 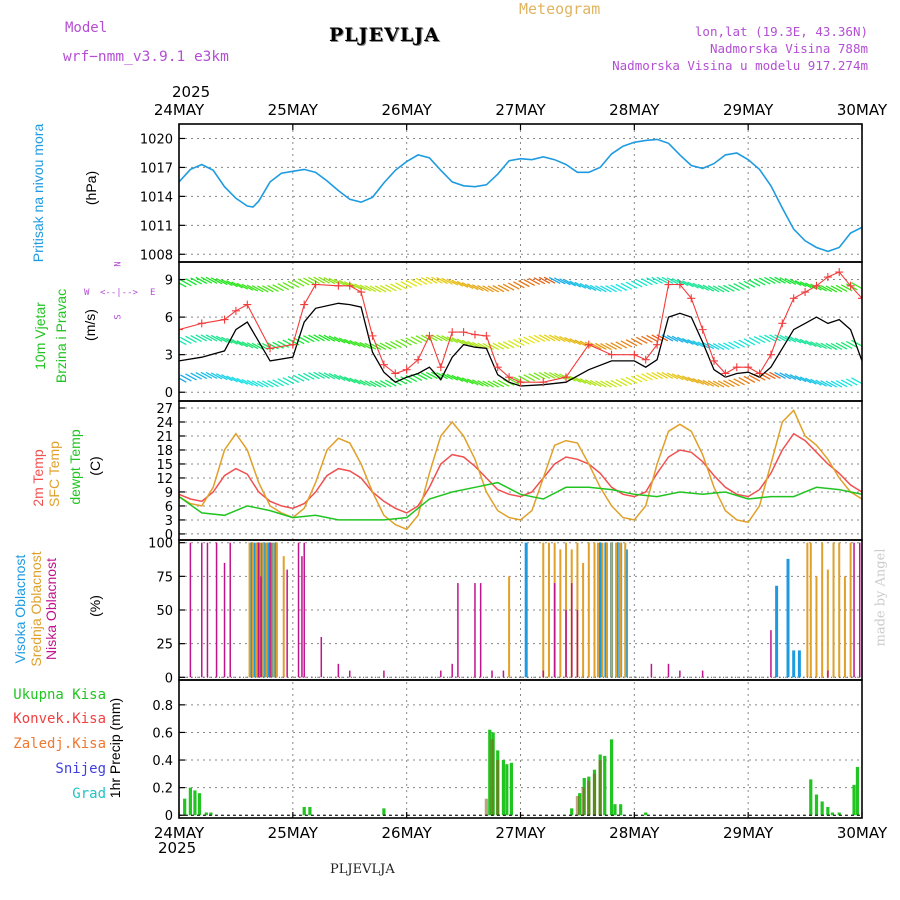 I want to click on date-label-bottom: 27MAY, so click(x=520, y=833).